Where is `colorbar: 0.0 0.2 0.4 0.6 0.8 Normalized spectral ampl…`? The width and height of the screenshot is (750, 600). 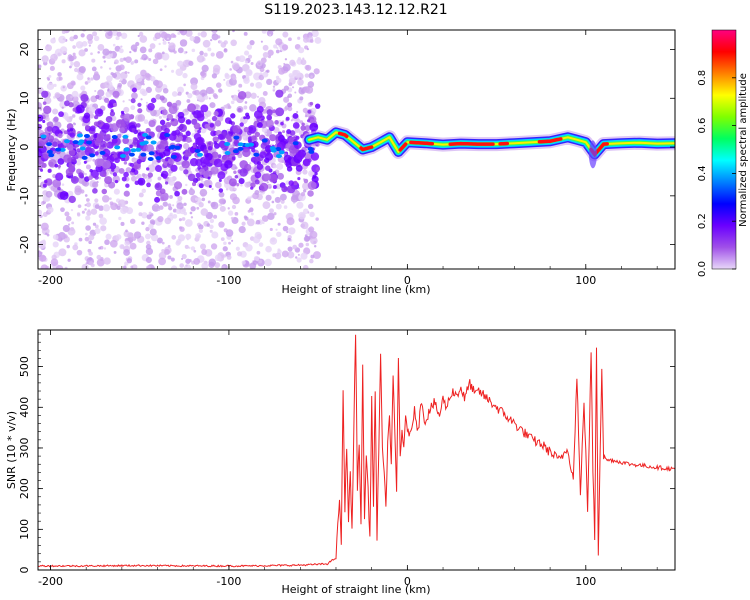
colorbar: 0.0 0.2 0.4 0.6 0.8 Normalized spectral ampl… is located at coordinates (723, 153).